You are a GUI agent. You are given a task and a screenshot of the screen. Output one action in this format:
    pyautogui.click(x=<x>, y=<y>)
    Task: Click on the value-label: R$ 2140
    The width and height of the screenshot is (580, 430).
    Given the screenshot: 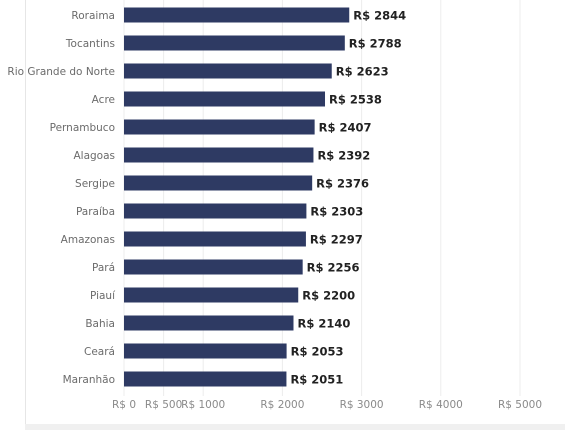 What is the action you would take?
    pyautogui.click(x=323, y=324)
    